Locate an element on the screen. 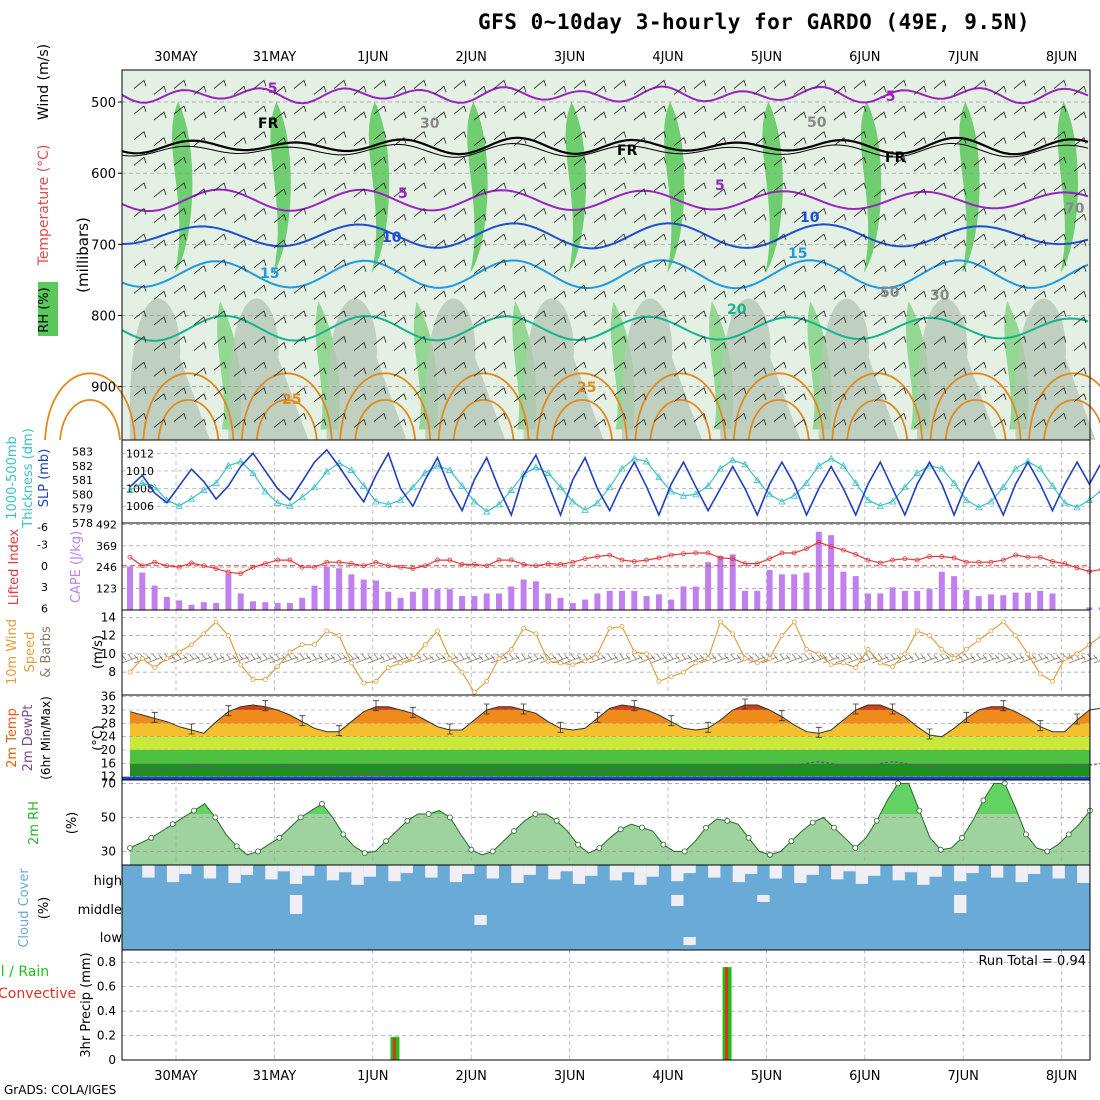 This screenshot has height=1100, width=1100. top-date-label: 6JUN is located at coordinates (864, 57).